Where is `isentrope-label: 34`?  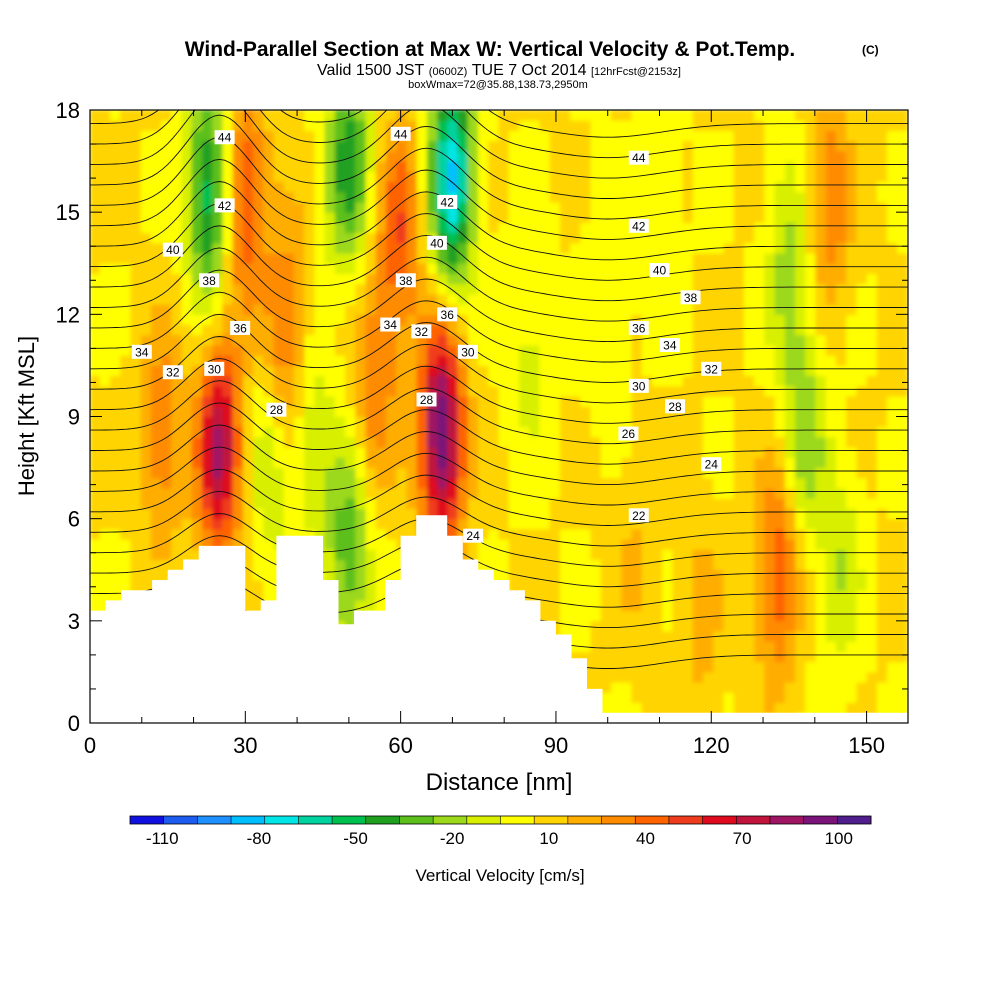 isentrope-label: 34 is located at coordinates (142, 352).